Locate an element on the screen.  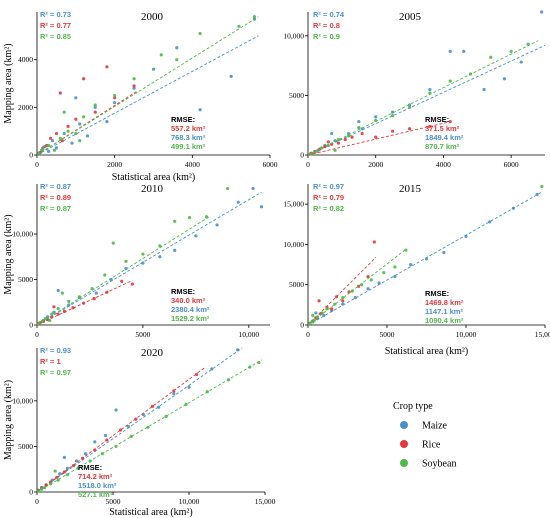
soybean-rmse-value: 499.1 km² is located at coordinates (188, 146).